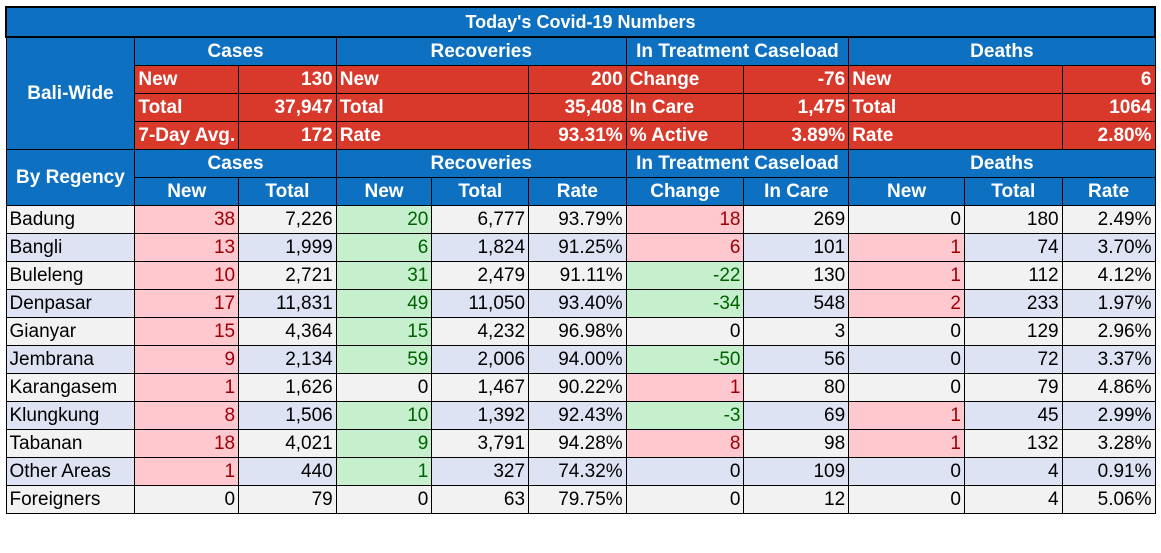  Describe the element at coordinates (685, 219) in the screenshot. I see `caseload-change-cell: 18` at that location.